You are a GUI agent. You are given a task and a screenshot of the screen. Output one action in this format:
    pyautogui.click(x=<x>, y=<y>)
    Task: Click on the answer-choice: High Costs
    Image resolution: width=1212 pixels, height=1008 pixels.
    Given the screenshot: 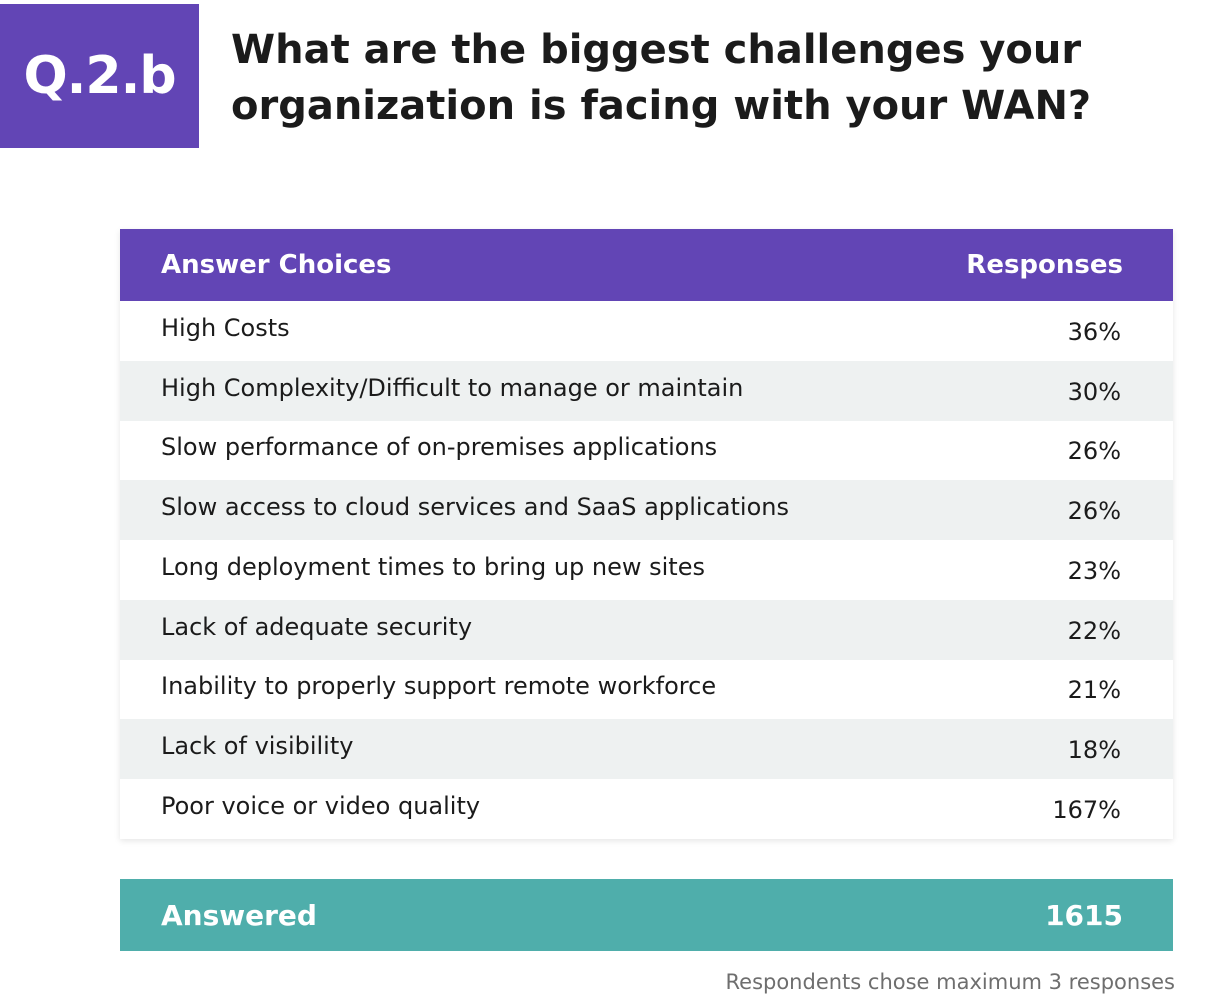 What is the action you would take?
    pyautogui.click(x=225, y=327)
    